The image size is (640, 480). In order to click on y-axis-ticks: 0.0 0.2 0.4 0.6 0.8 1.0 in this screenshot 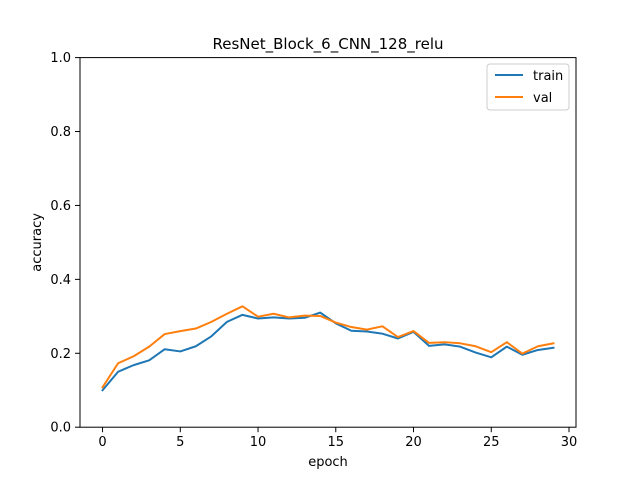, I will do `click(65, 243)`.